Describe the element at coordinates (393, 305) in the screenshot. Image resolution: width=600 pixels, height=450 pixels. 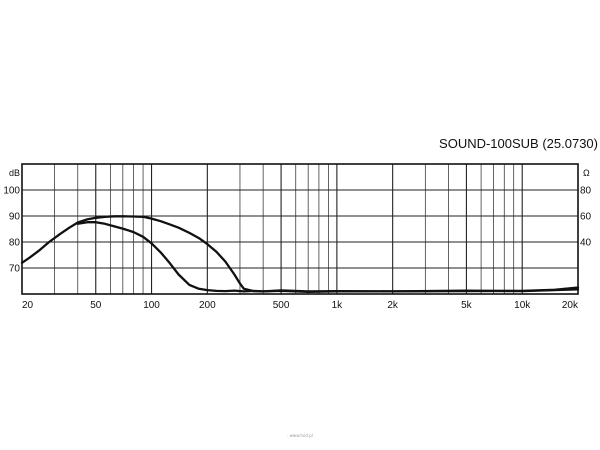
I see `x-tick-label: 2k` at that location.